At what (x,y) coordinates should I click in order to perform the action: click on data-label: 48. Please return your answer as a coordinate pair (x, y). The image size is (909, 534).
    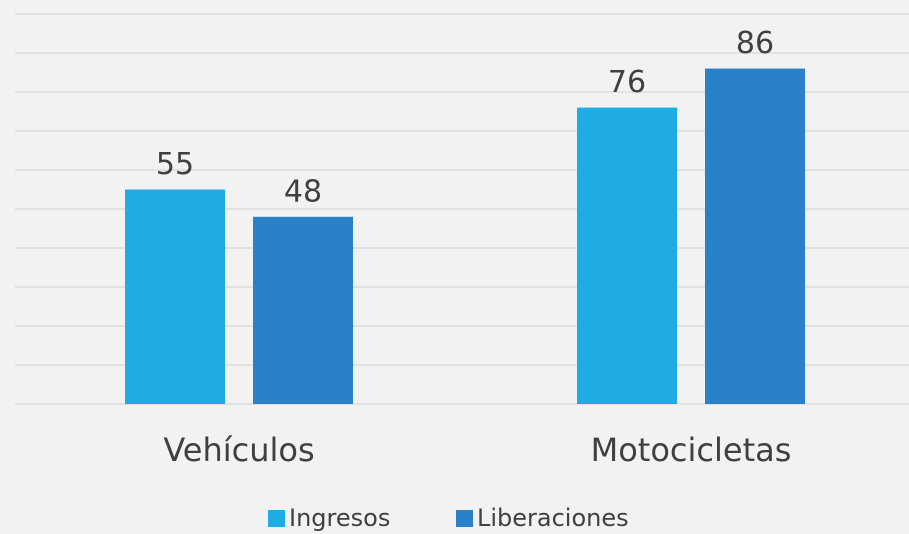
    Looking at the image, I should click on (303, 191).